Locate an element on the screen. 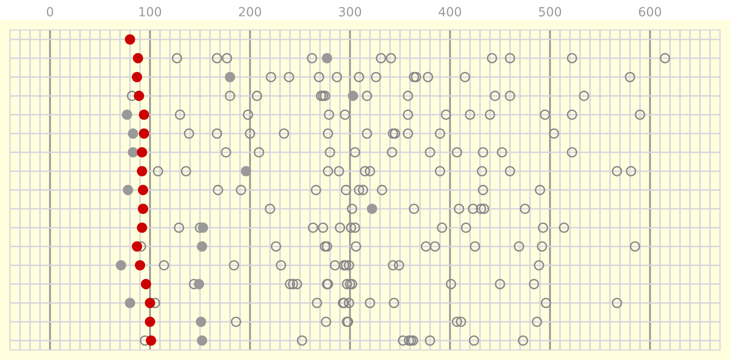 This screenshot has height=360, width=730. x-tick-label: 500 is located at coordinates (550, 11).